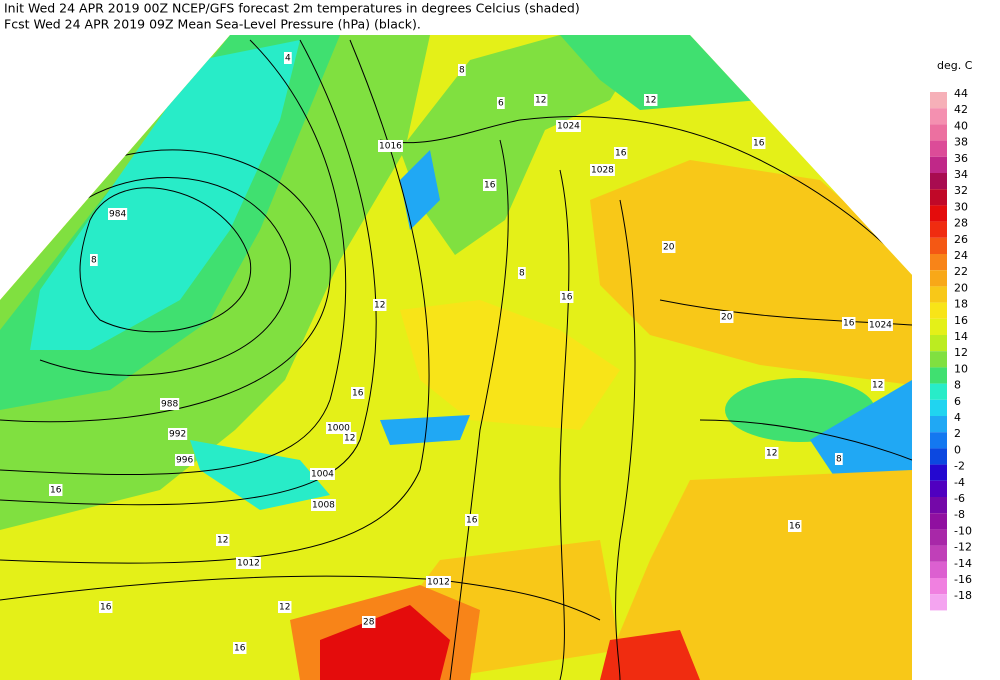 Image resolution: width=1000 pixels, height=680 pixels. I want to click on legend-label: 14, so click(961, 336).